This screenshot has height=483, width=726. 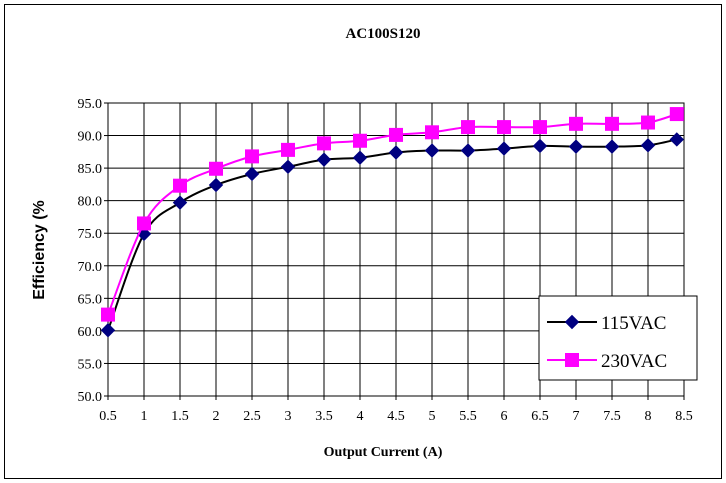 What do you see at coordinates (93, 251) in the screenshot?
I see `y-axis-ticks: 50.0 55.0 60.0 65.0 70.0 75.0 80.0 85.0 90.0 95.0` at bounding box center [93, 251].